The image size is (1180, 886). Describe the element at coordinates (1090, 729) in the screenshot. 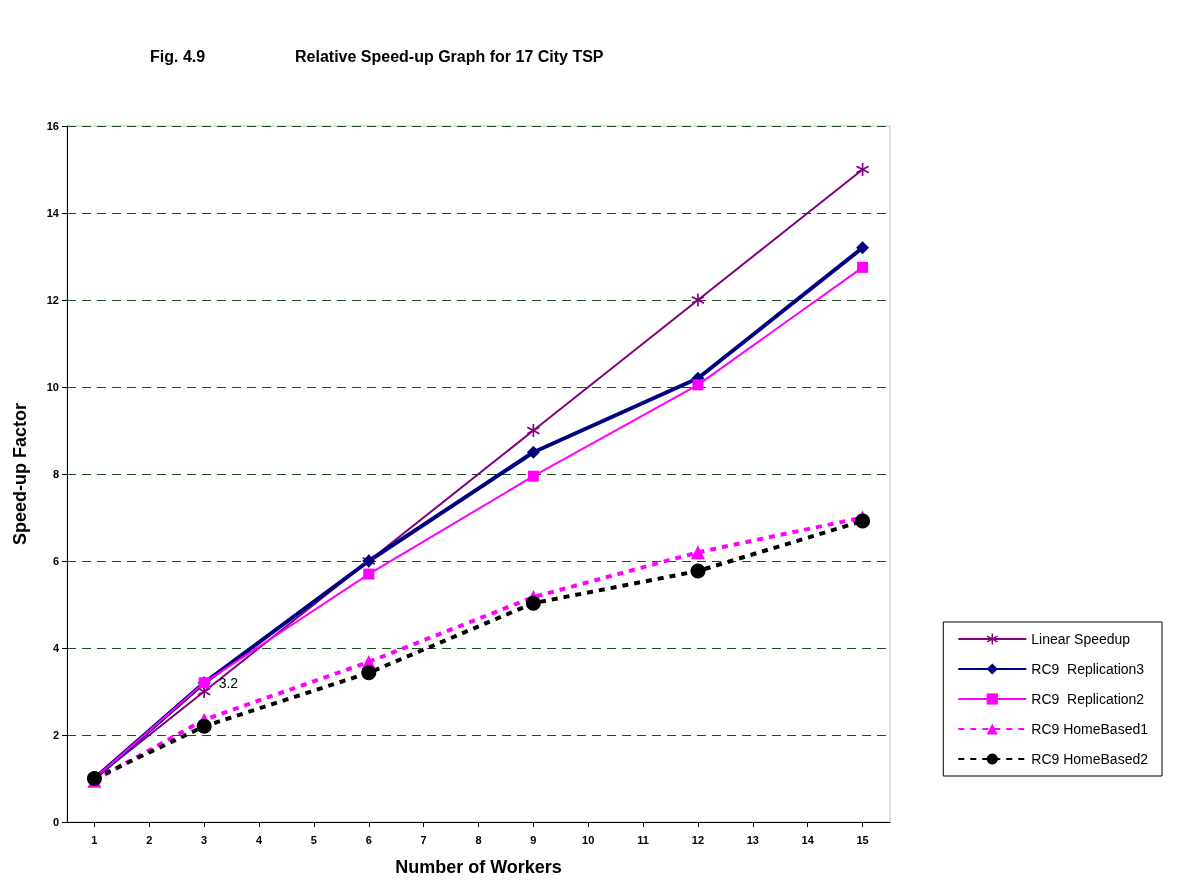

I see `legend-label: RC9 HomeBased1` at that location.